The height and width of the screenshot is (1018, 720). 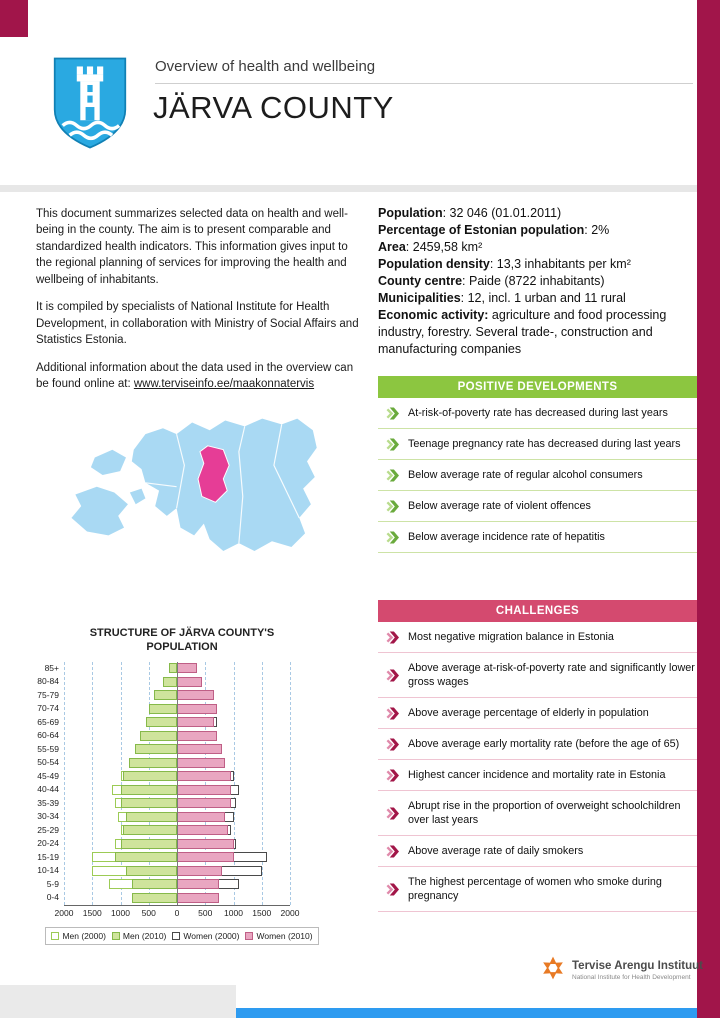 I want to click on fact-value: : 12, incl. 1 urban and 11 rural, so click(x=543, y=298).